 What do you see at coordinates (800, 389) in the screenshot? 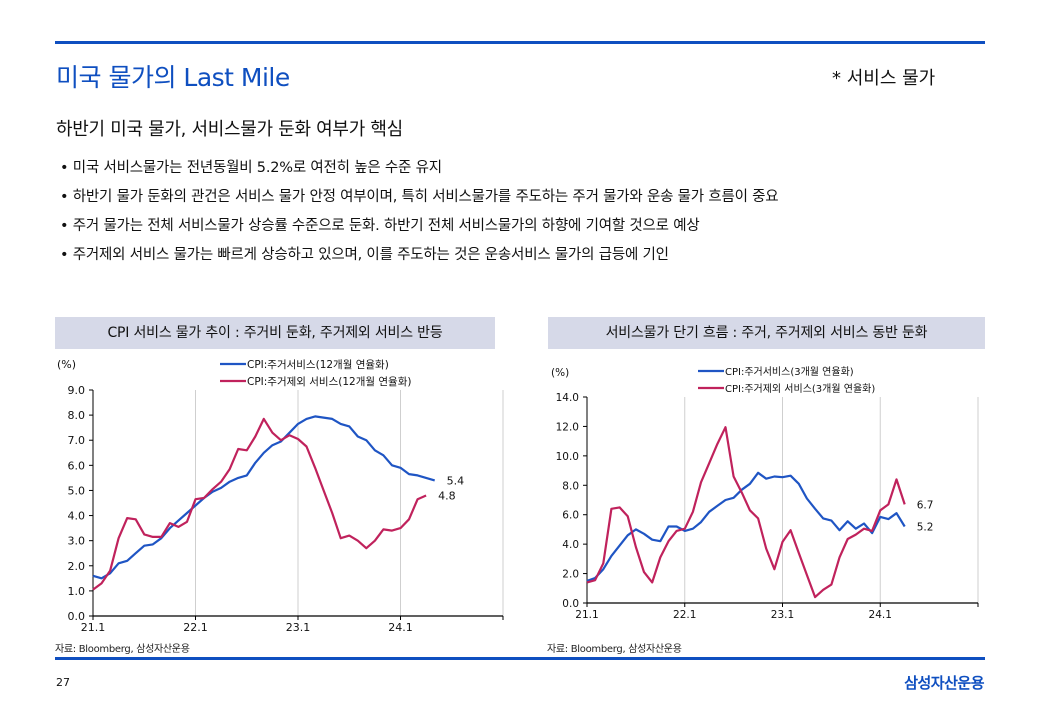
I see `legend-label: CPI:주거제외 서비스(3개월 연율화)` at bounding box center [800, 389].